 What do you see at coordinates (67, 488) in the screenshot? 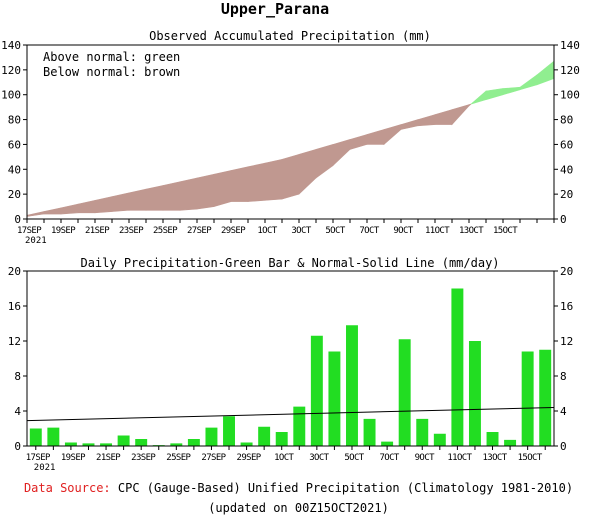
I see `data-source-label: Data Source:` at bounding box center [67, 488].